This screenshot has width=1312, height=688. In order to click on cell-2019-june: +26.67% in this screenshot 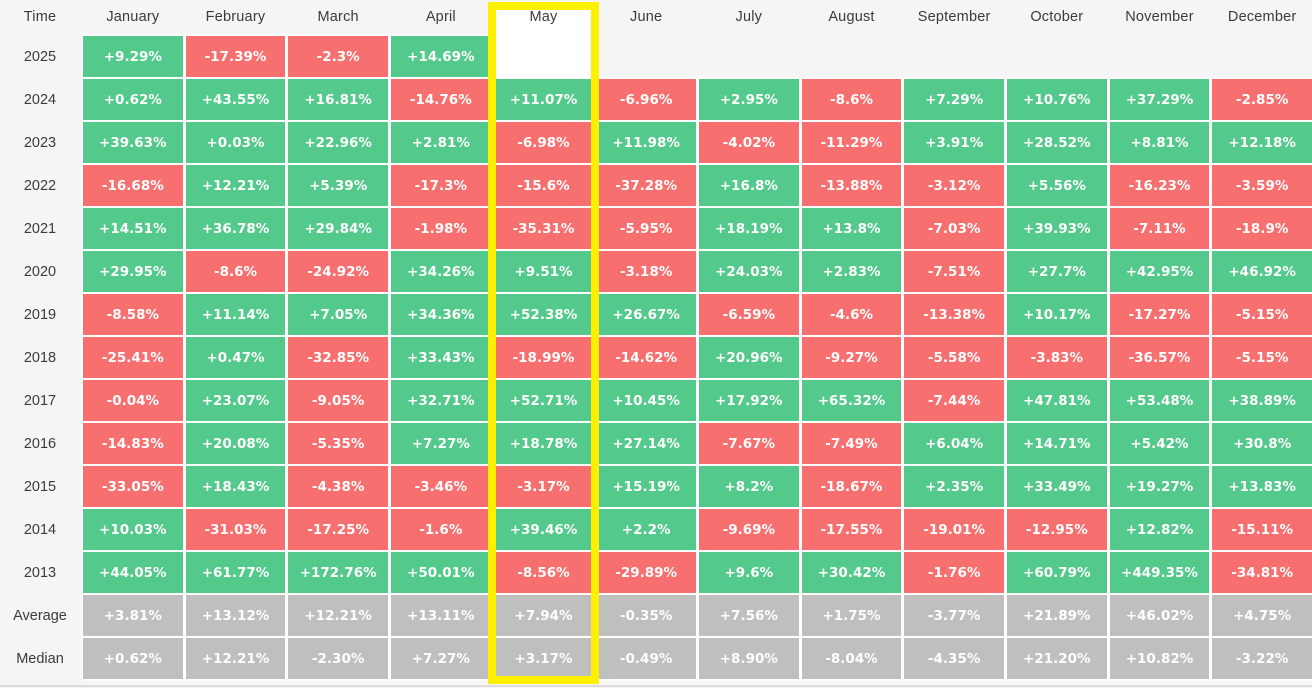, I will do `click(646, 314)`.